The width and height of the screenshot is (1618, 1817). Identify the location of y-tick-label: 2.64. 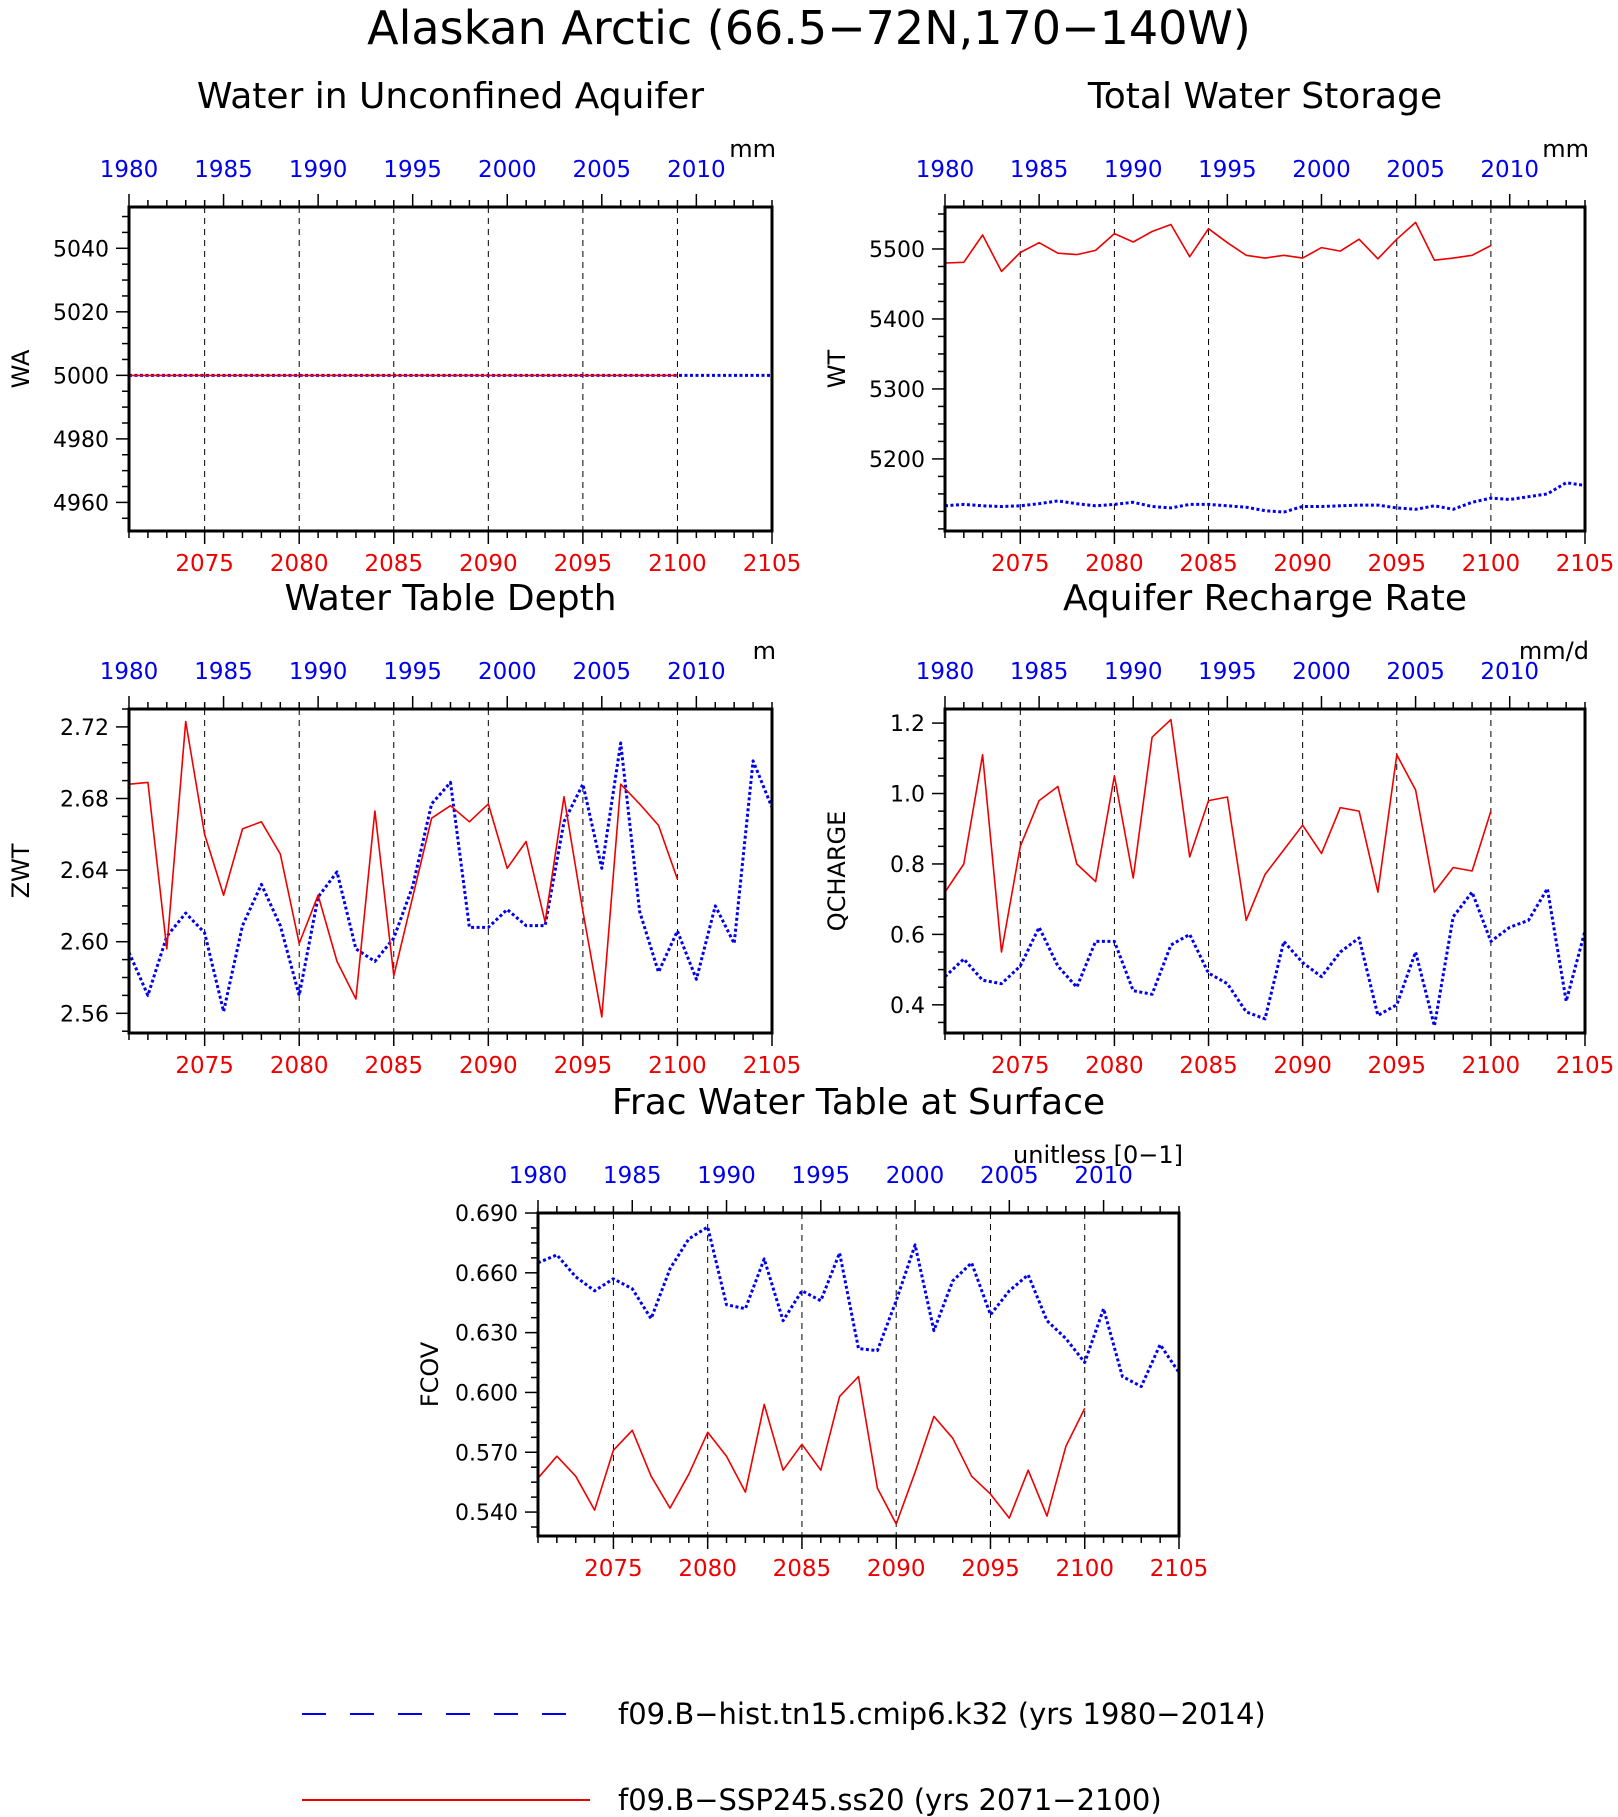
(84, 871).